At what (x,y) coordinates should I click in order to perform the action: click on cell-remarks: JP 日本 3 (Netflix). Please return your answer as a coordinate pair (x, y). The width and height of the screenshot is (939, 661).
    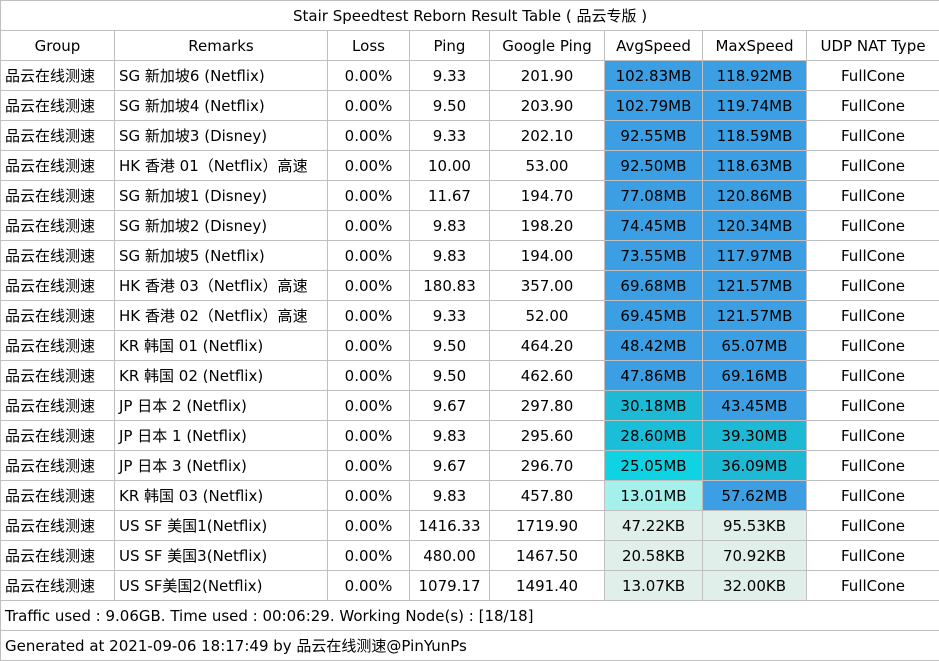
    Looking at the image, I should click on (221, 466).